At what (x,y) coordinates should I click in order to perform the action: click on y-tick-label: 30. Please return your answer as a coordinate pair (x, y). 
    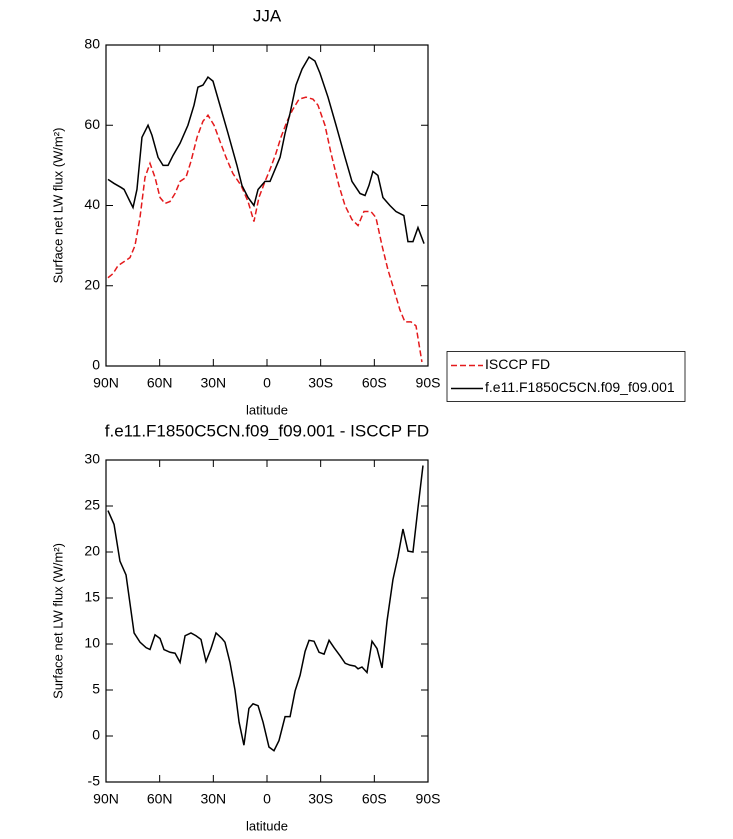
    Looking at the image, I should click on (92, 459).